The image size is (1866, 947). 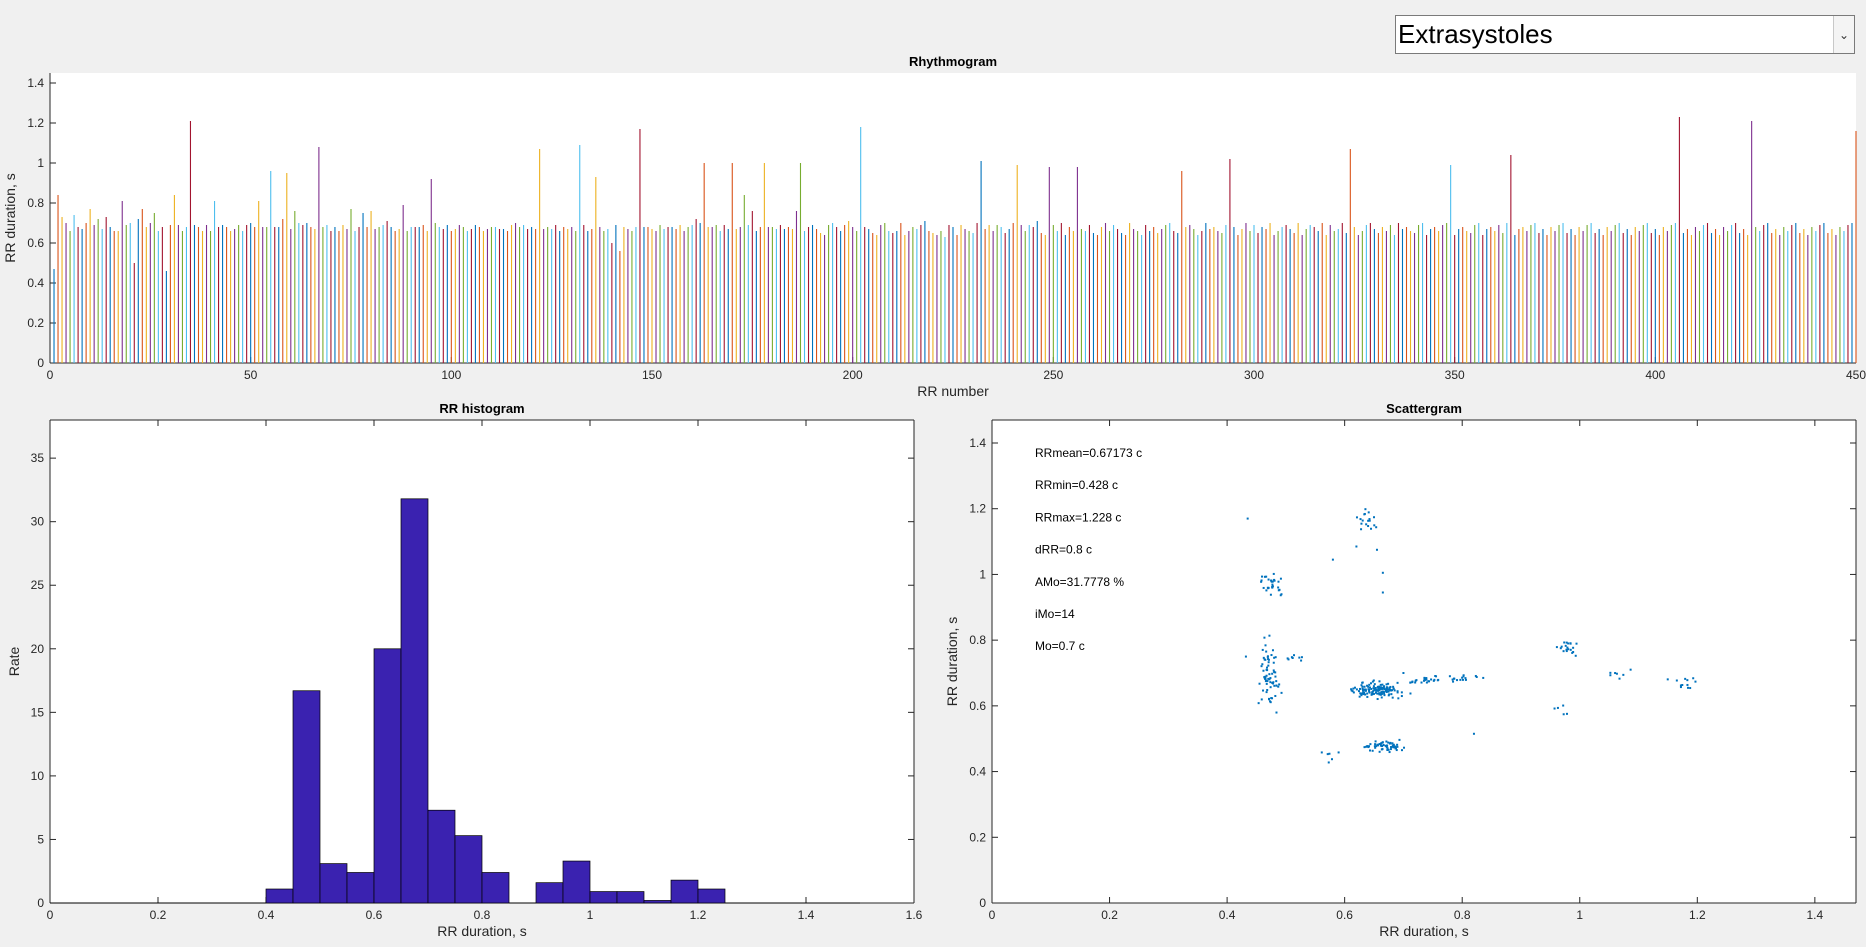 I want to click on x-tick-label: 250, so click(x=1053, y=375).